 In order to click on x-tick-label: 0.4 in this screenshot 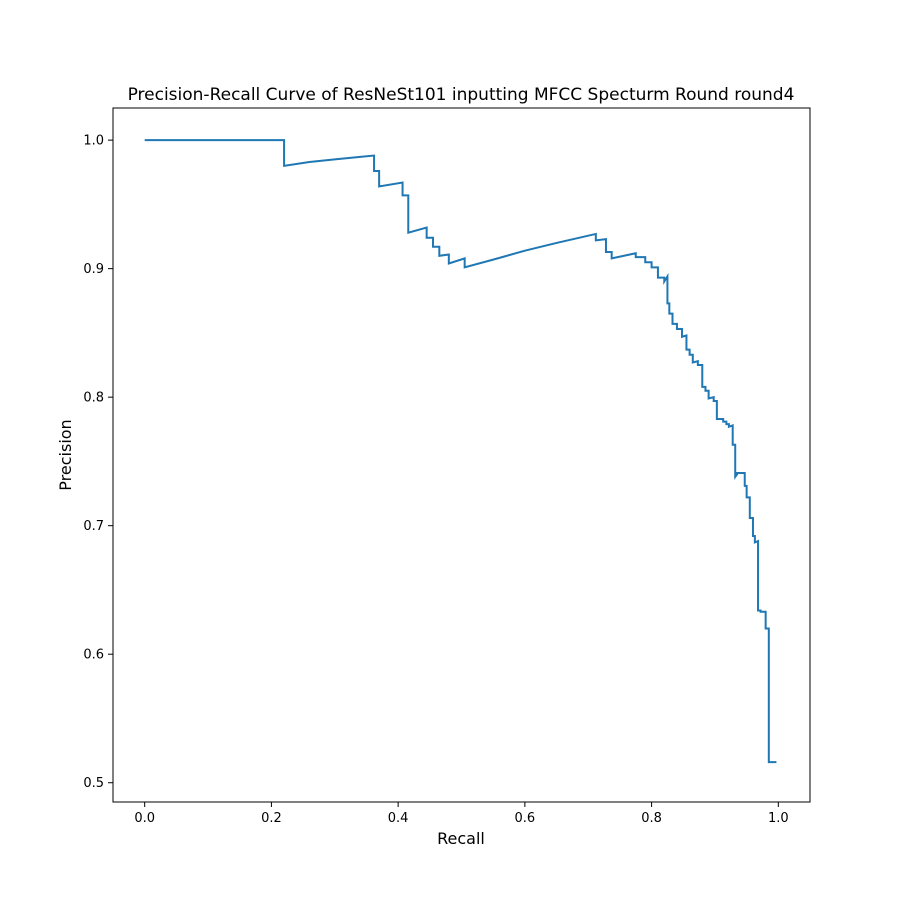, I will do `click(398, 818)`.